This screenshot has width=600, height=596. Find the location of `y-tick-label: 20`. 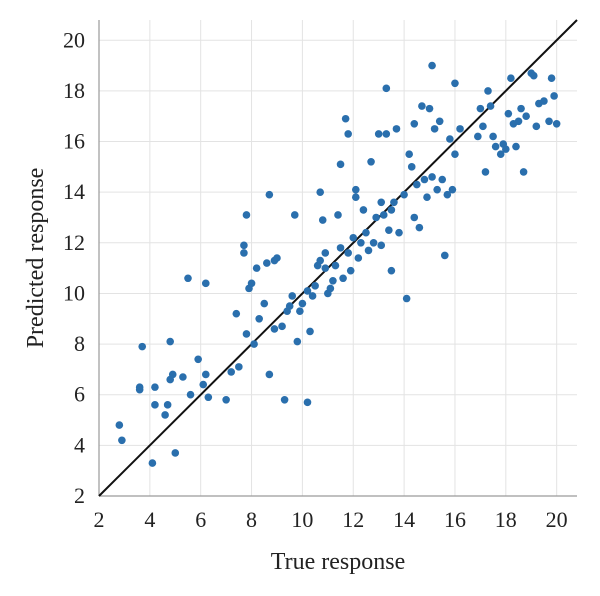

y-tick-label: 20 is located at coordinates (74, 39).